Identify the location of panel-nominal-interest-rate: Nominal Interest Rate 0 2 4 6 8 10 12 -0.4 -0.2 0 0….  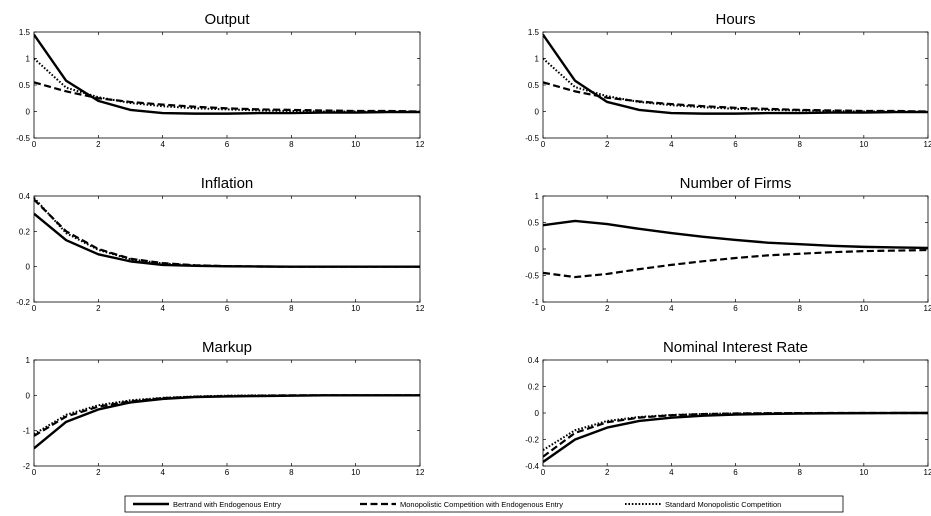
(728, 408).